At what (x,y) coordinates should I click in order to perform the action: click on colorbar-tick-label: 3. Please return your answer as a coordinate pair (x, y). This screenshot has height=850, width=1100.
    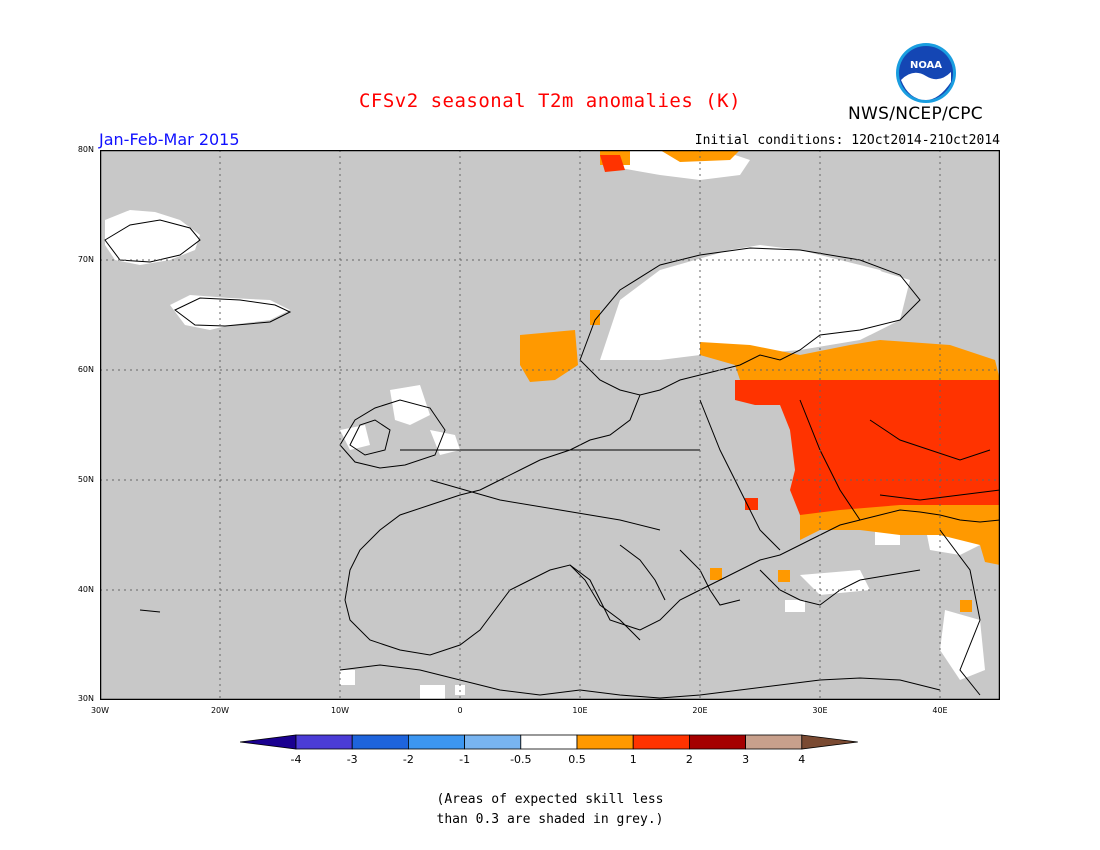
    Looking at the image, I should click on (746, 759).